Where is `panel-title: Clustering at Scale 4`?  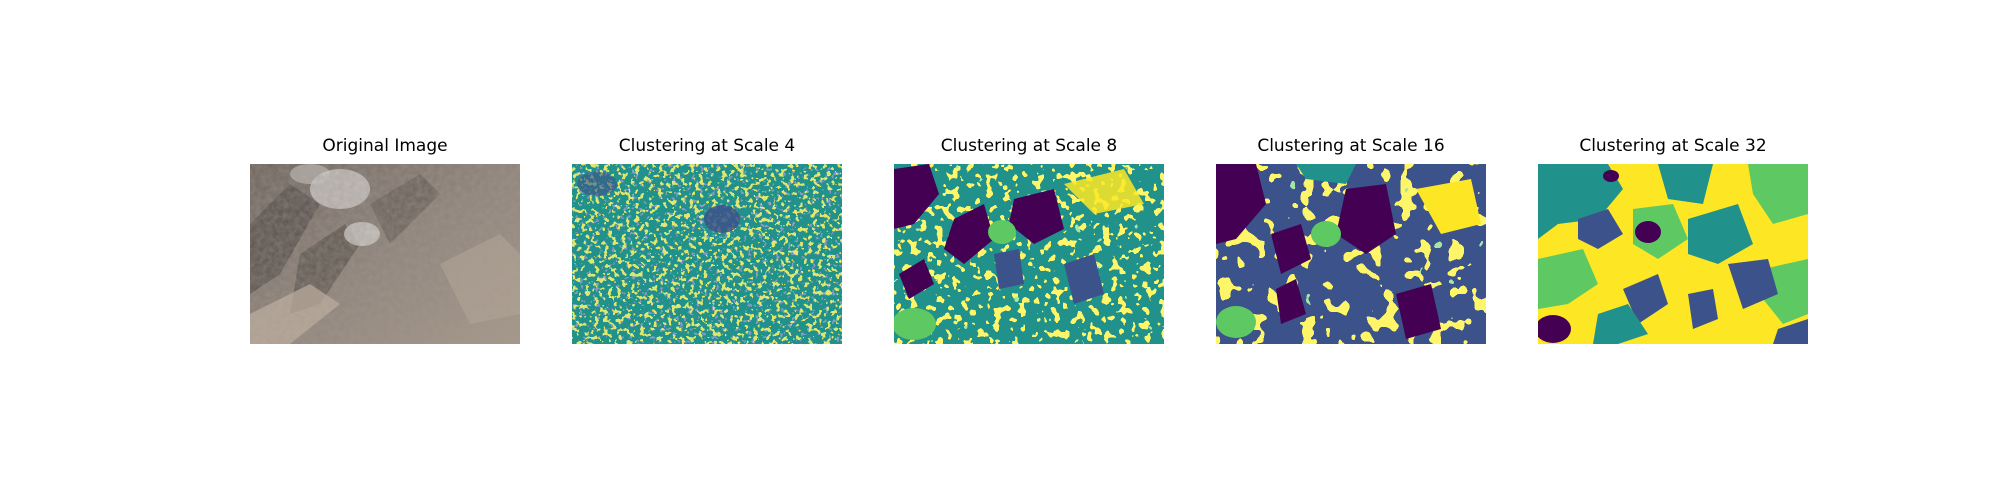
panel-title: Clustering at Scale 4 is located at coordinates (707, 146).